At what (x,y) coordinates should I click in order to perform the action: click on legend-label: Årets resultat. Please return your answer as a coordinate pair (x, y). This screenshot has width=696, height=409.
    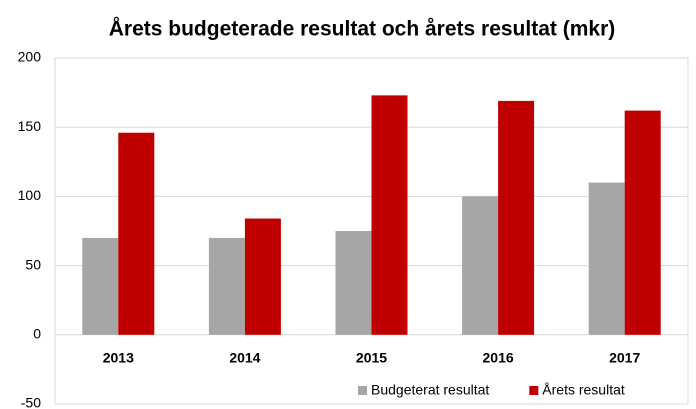
    Looking at the image, I should click on (583, 390).